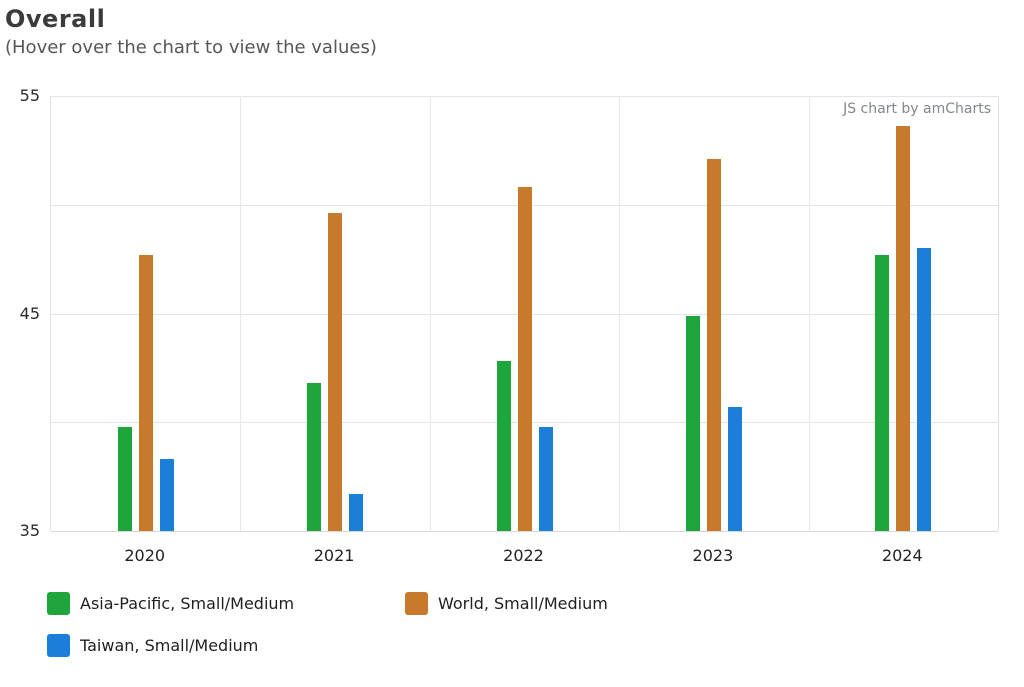 Image resolution: width=1024 pixels, height=687 pixels. I want to click on bar-2023-series1, so click(713, 345).